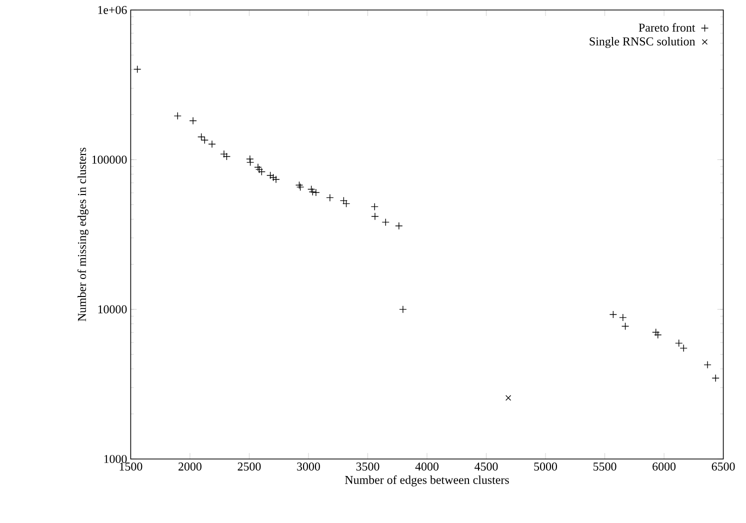  What do you see at coordinates (486, 466) in the screenshot?
I see `x-tick-label: 4500` at bounding box center [486, 466].